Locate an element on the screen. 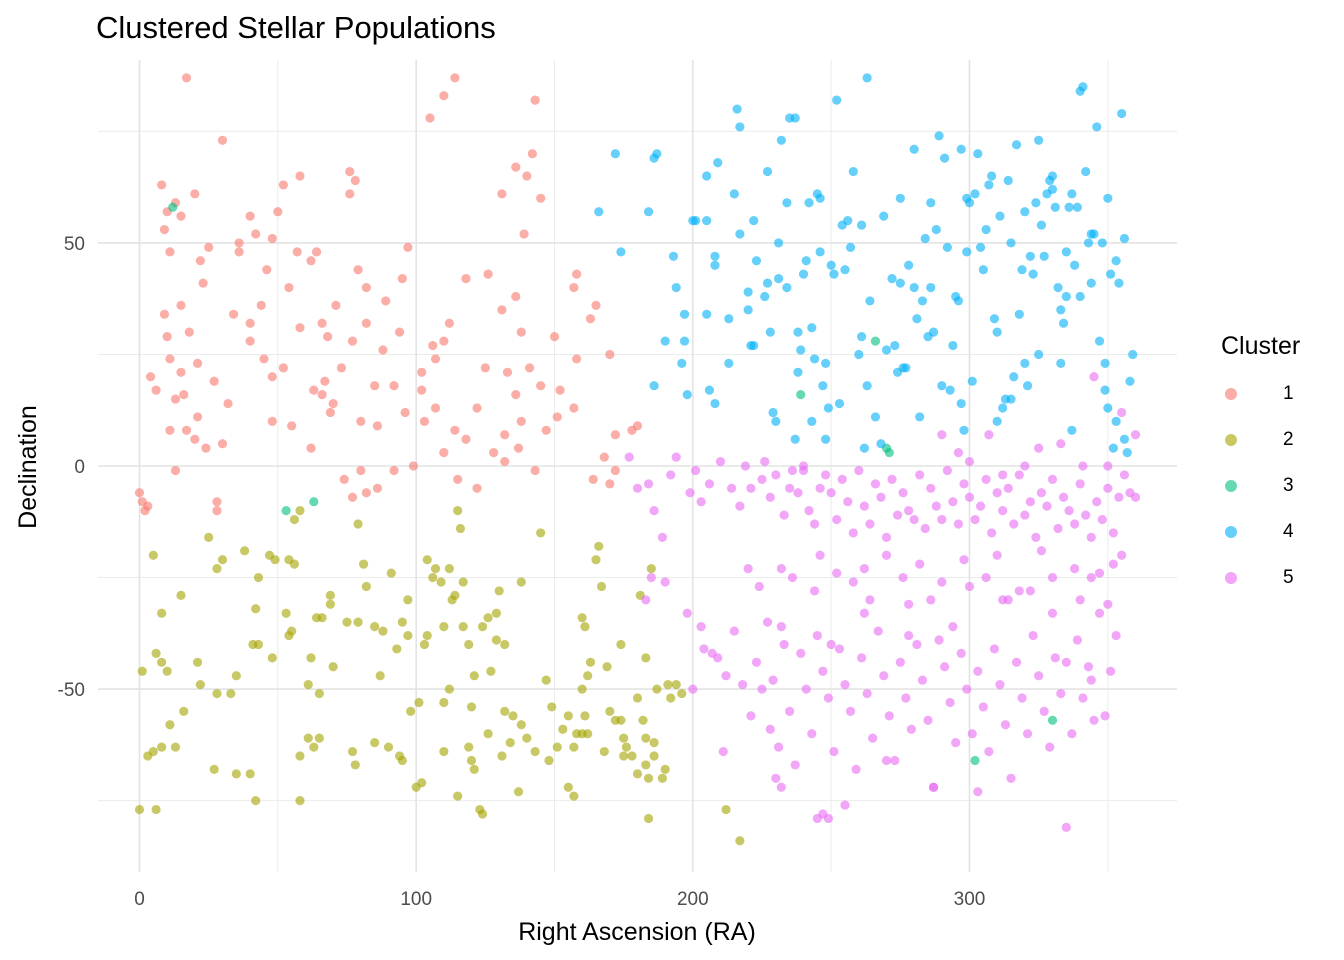  legend-label: 4 is located at coordinates (1288, 531).